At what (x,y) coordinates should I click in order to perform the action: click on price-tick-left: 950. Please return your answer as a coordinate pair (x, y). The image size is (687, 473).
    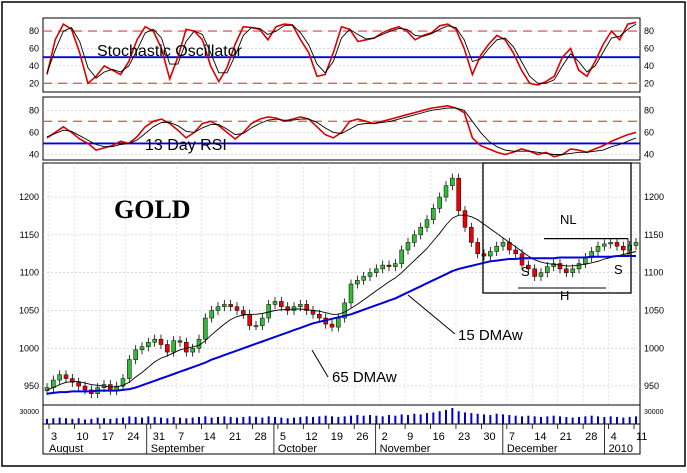
    Looking at the image, I should click on (31, 386).